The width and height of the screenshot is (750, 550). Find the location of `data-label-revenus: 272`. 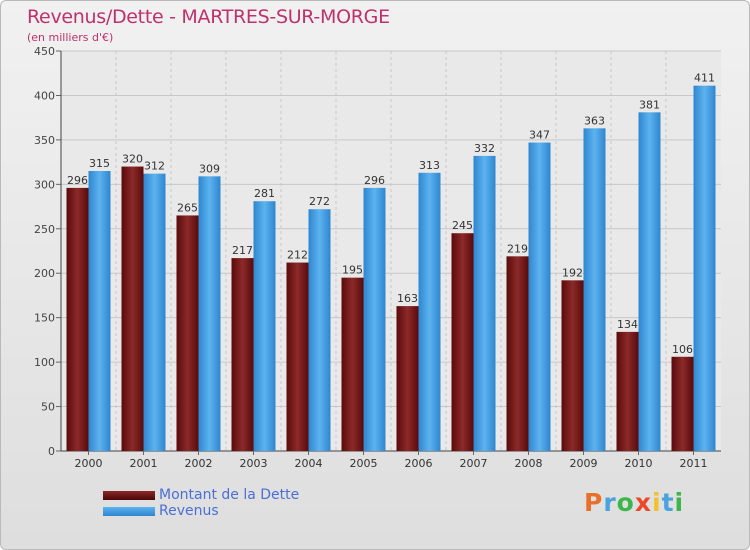

data-label-revenus: 272 is located at coordinates (319, 201).